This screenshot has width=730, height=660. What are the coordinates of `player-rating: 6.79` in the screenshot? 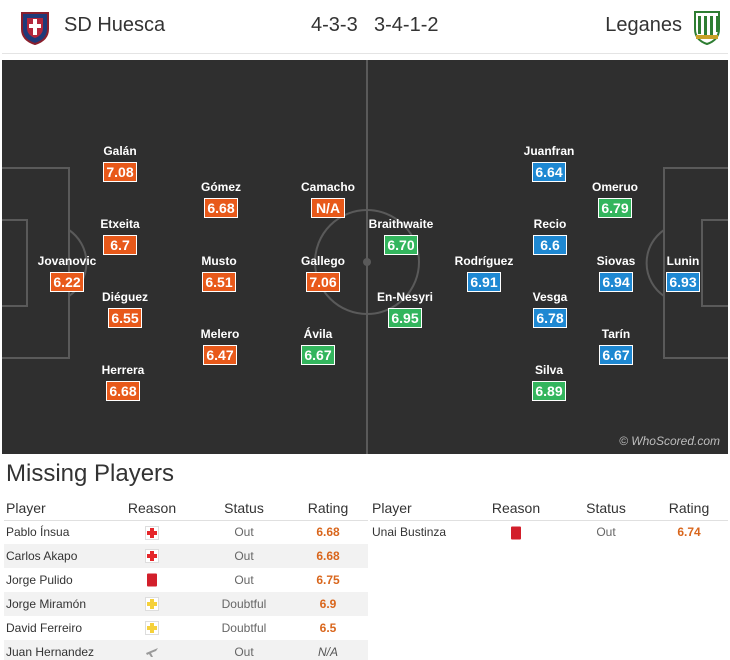 It's located at (615, 208).